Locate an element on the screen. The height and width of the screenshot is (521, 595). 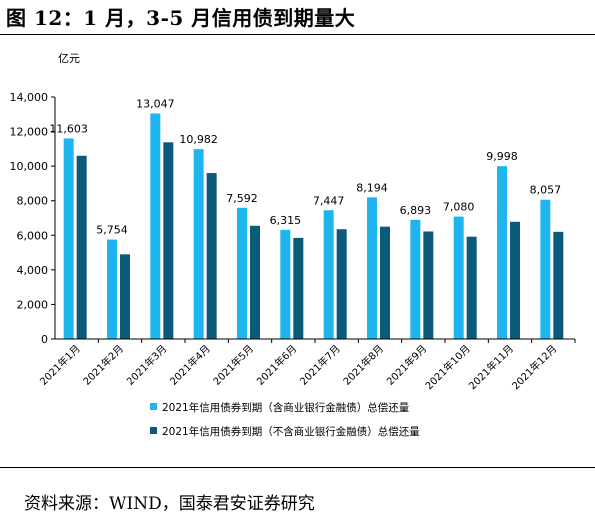
data-label: 7,592 is located at coordinates (242, 198).